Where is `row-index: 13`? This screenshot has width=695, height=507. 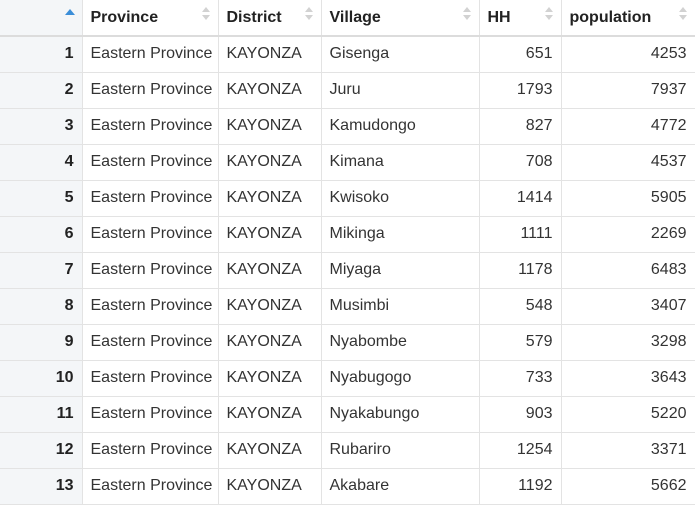 row-index: 13 is located at coordinates (41, 486).